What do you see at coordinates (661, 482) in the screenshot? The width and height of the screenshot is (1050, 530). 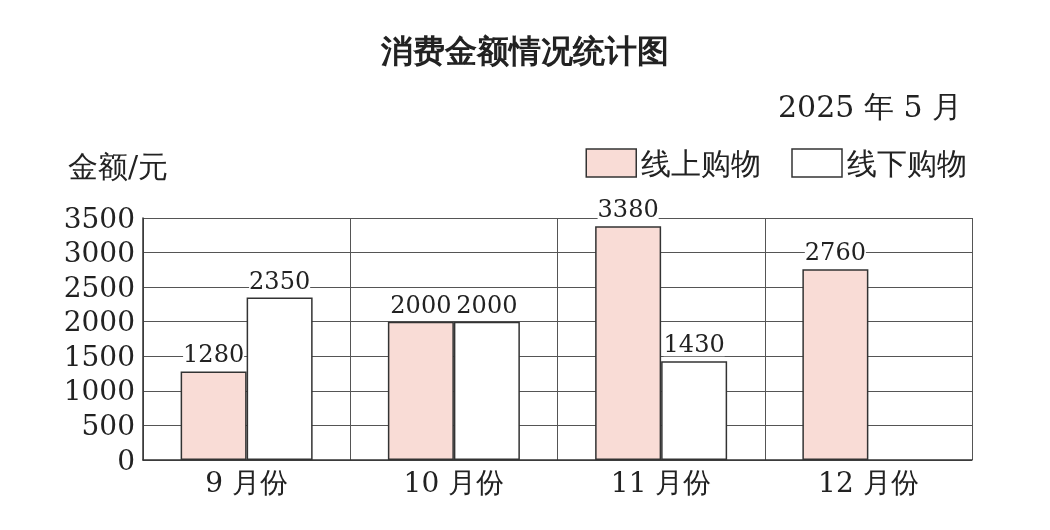 I see `x-tick-label: 11 月份` at bounding box center [661, 482].